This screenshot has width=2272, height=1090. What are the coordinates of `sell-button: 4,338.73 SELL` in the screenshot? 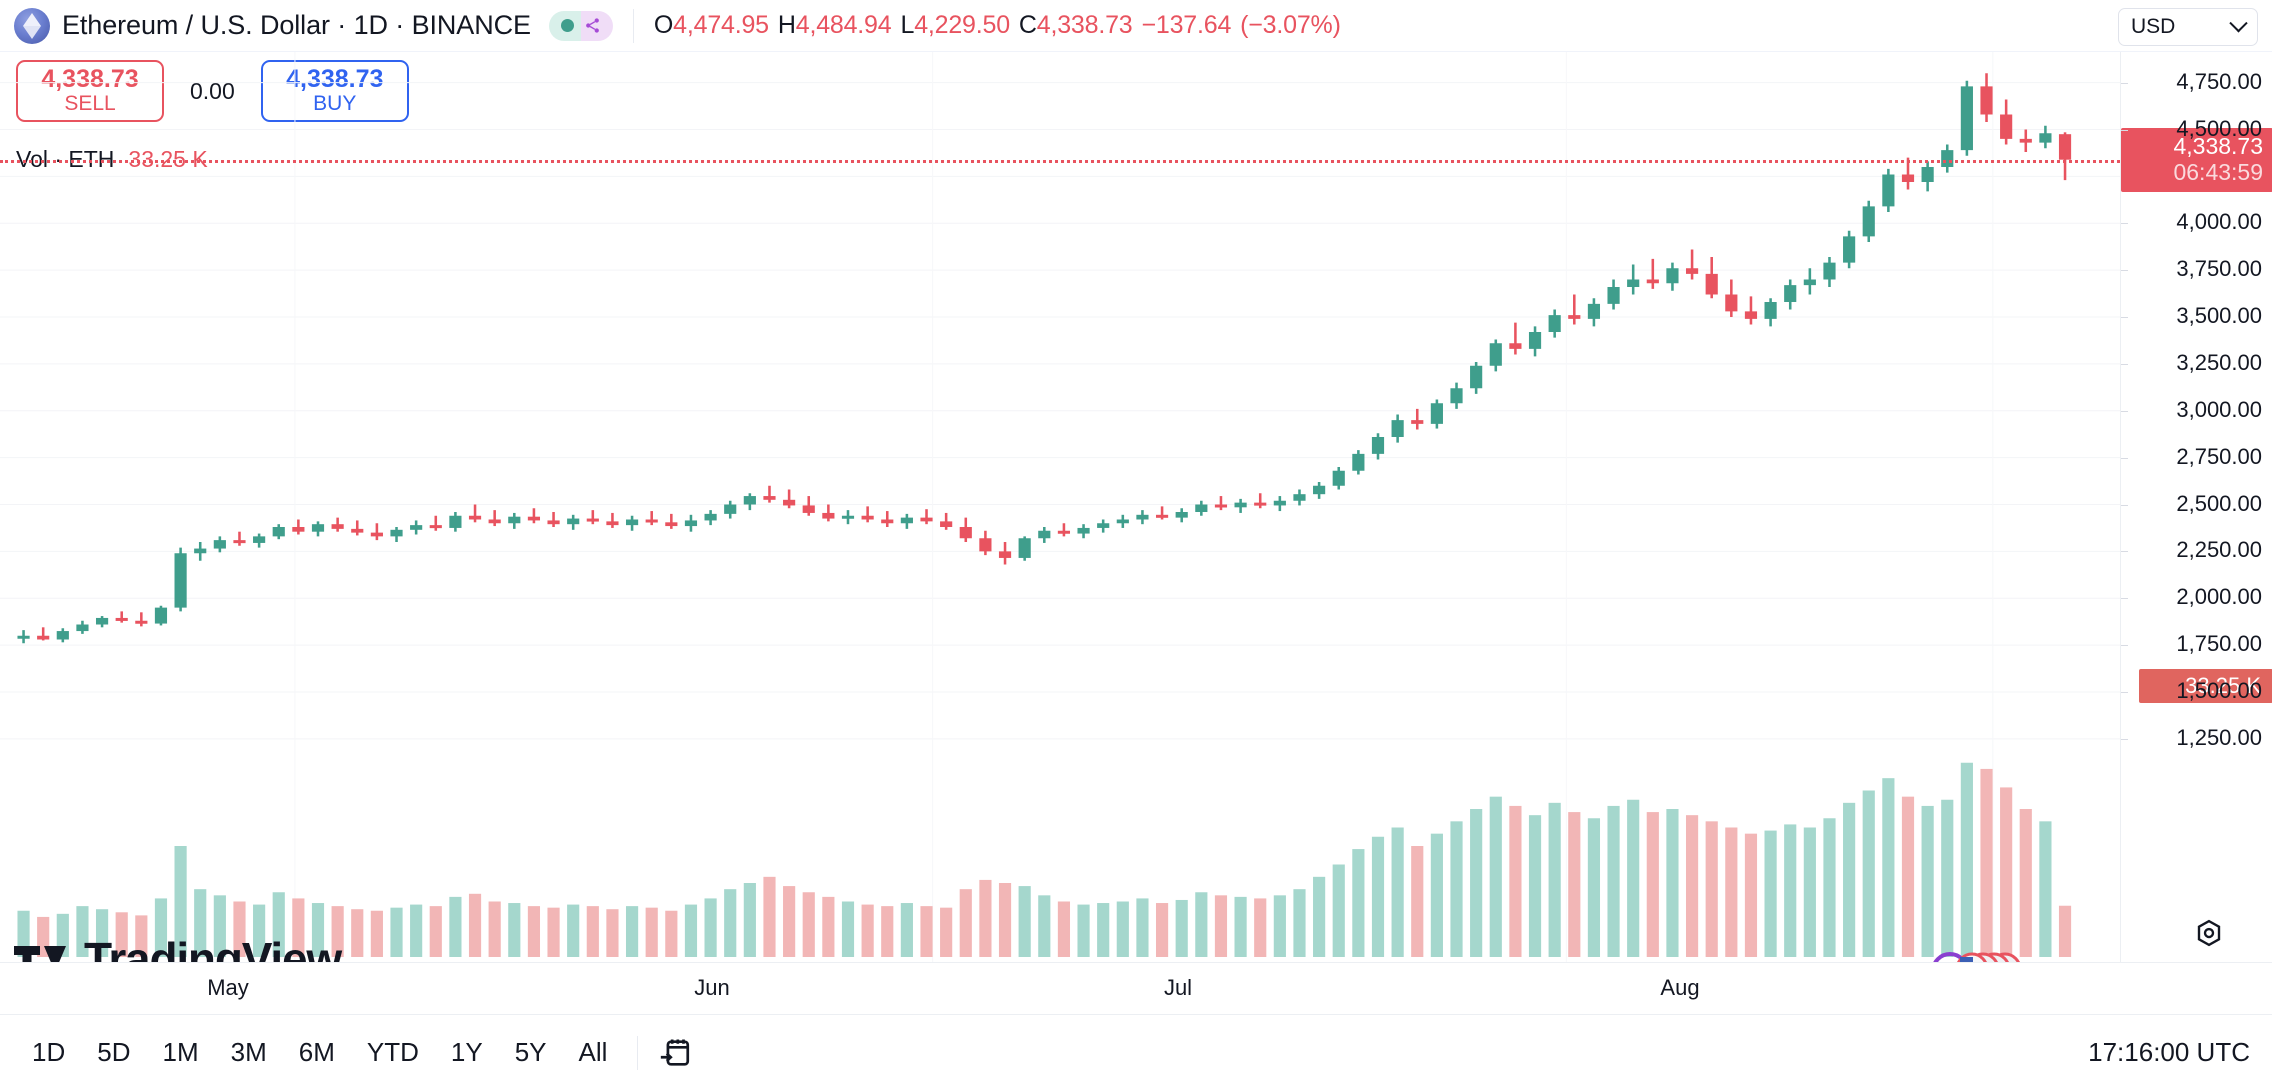 It's located at (90, 91).